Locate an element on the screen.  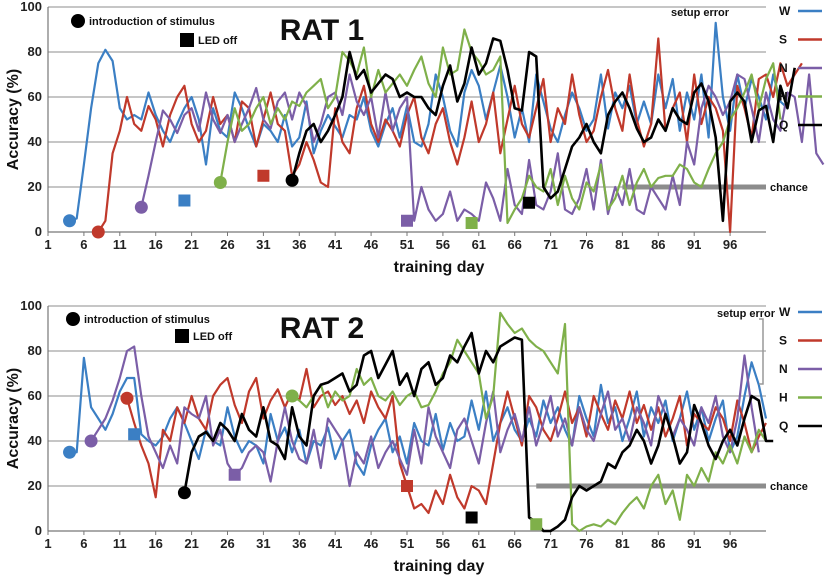
x-tick-label: 66 is located at coordinates (514, 244).